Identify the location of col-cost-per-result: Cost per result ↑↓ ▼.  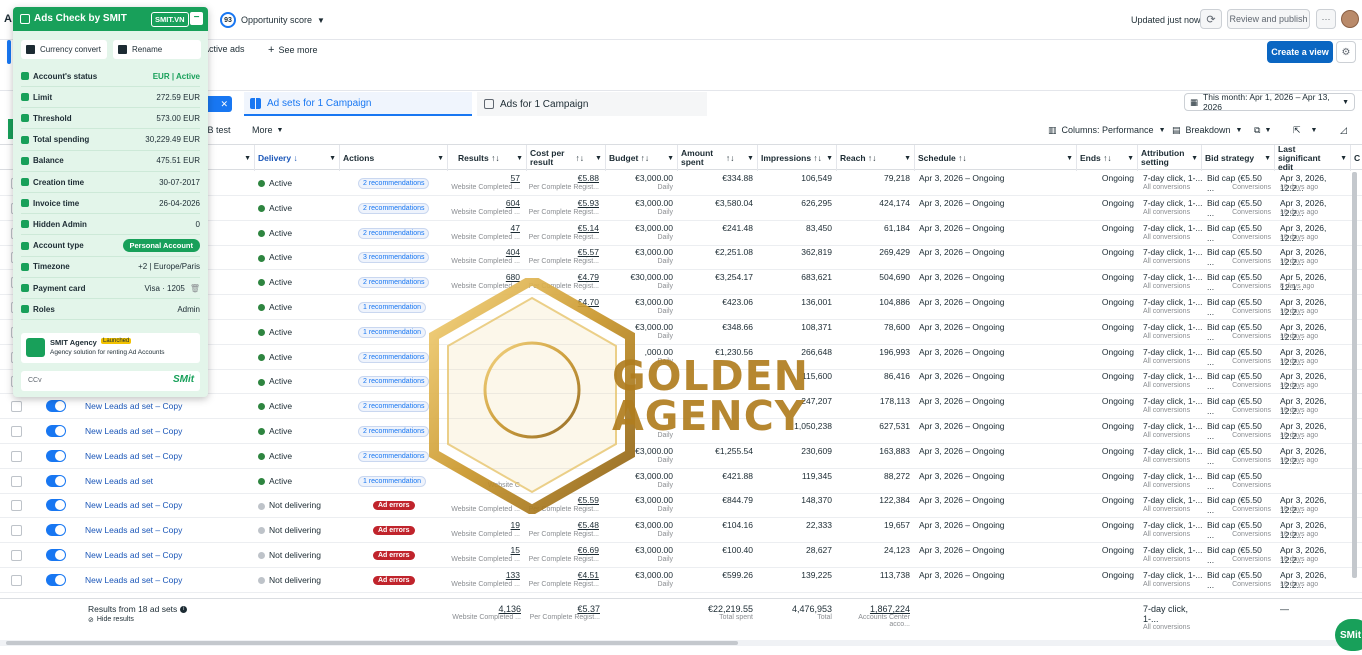
(566, 158).